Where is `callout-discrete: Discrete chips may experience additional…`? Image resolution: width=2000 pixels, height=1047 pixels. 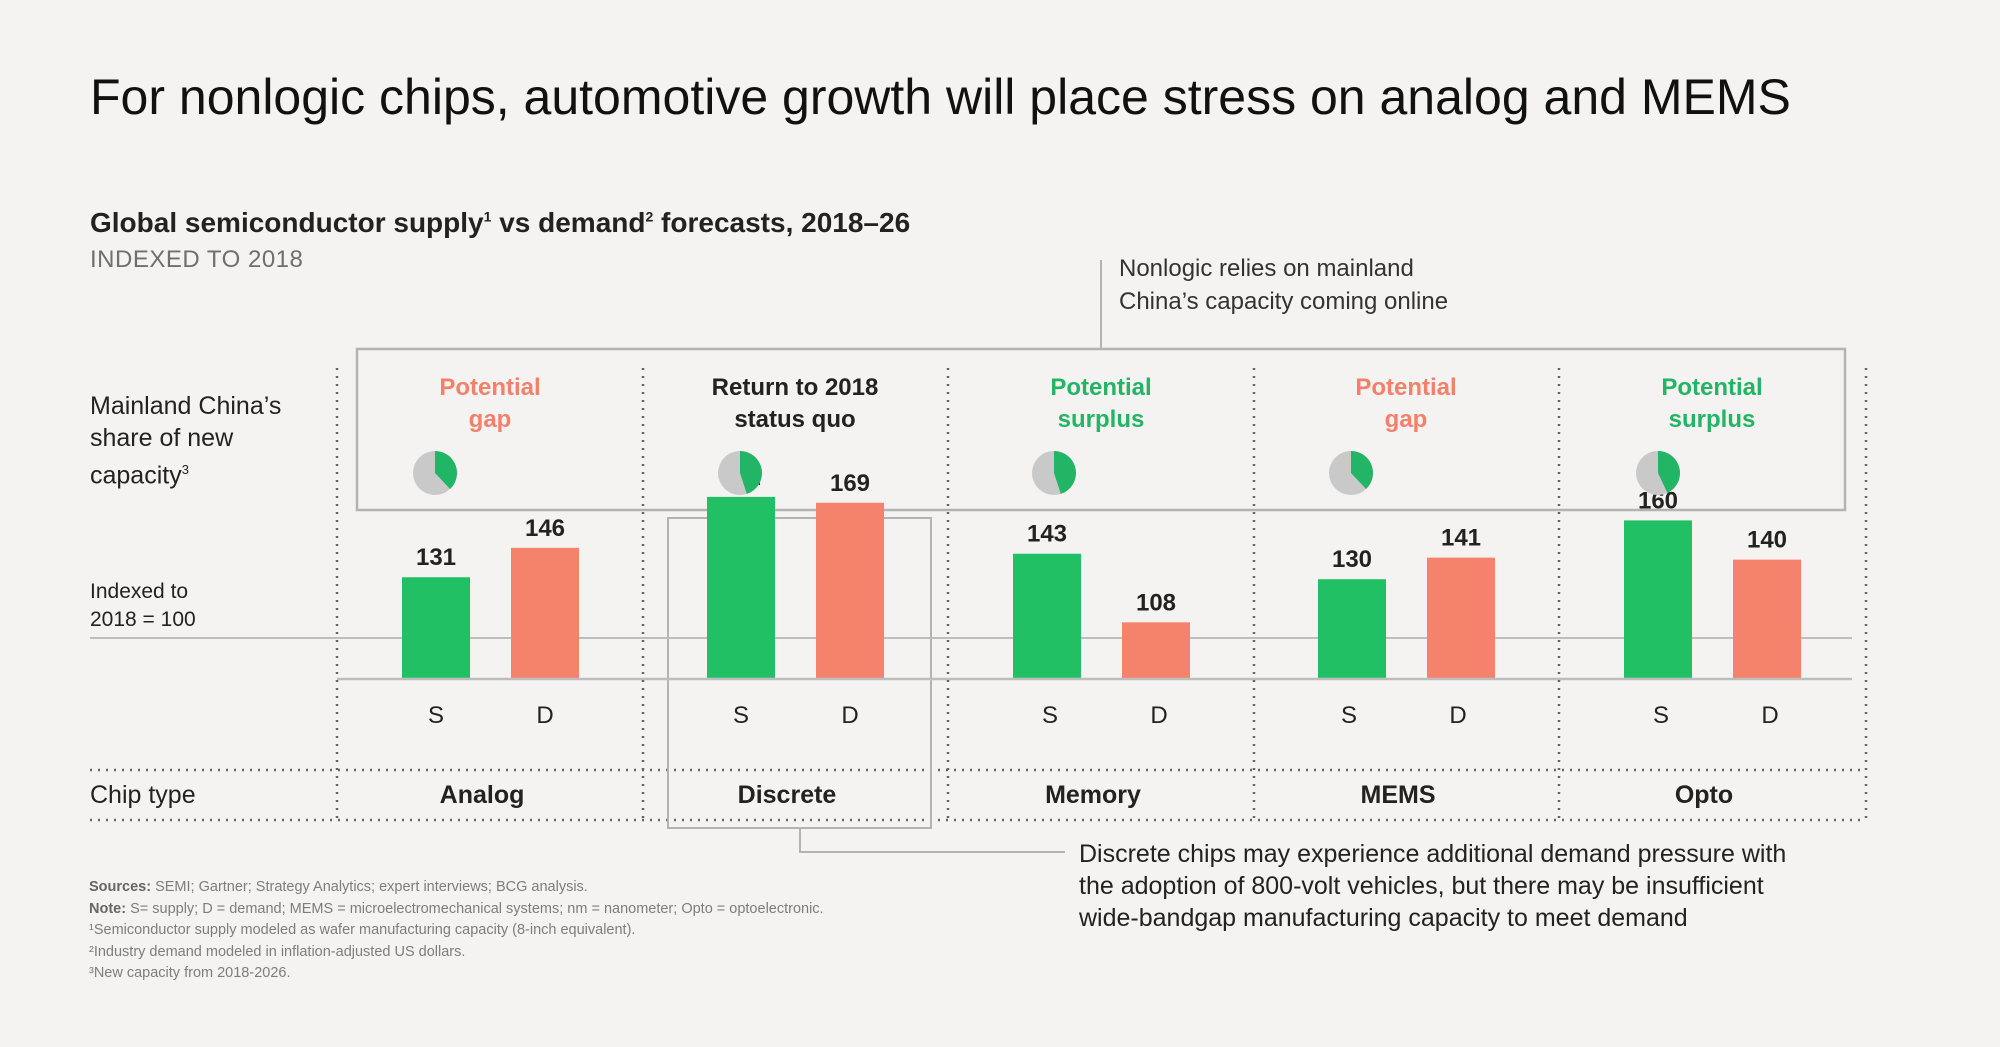
callout-discrete: Discrete chips may experience additional… is located at coordinates (1509, 886).